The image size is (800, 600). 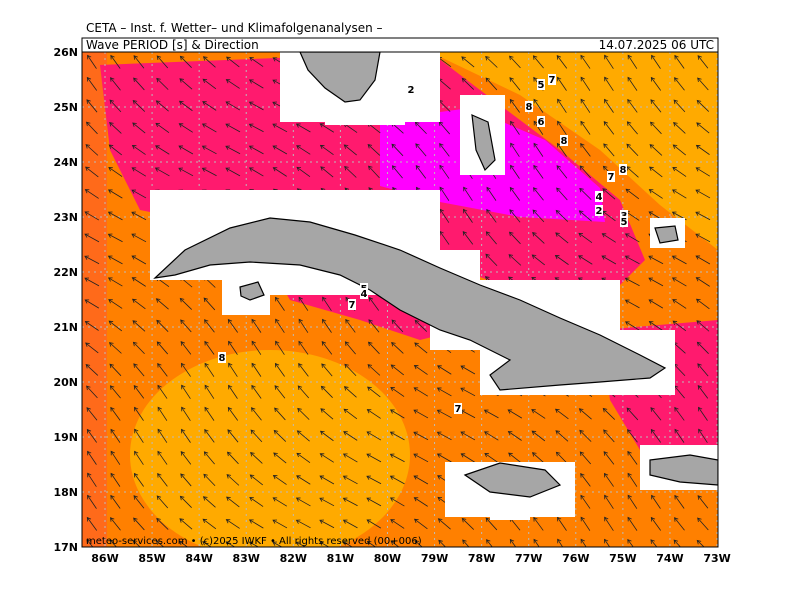 What do you see at coordinates (716, 558) in the screenshot?
I see `lon-label: 73W` at bounding box center [716, 558].